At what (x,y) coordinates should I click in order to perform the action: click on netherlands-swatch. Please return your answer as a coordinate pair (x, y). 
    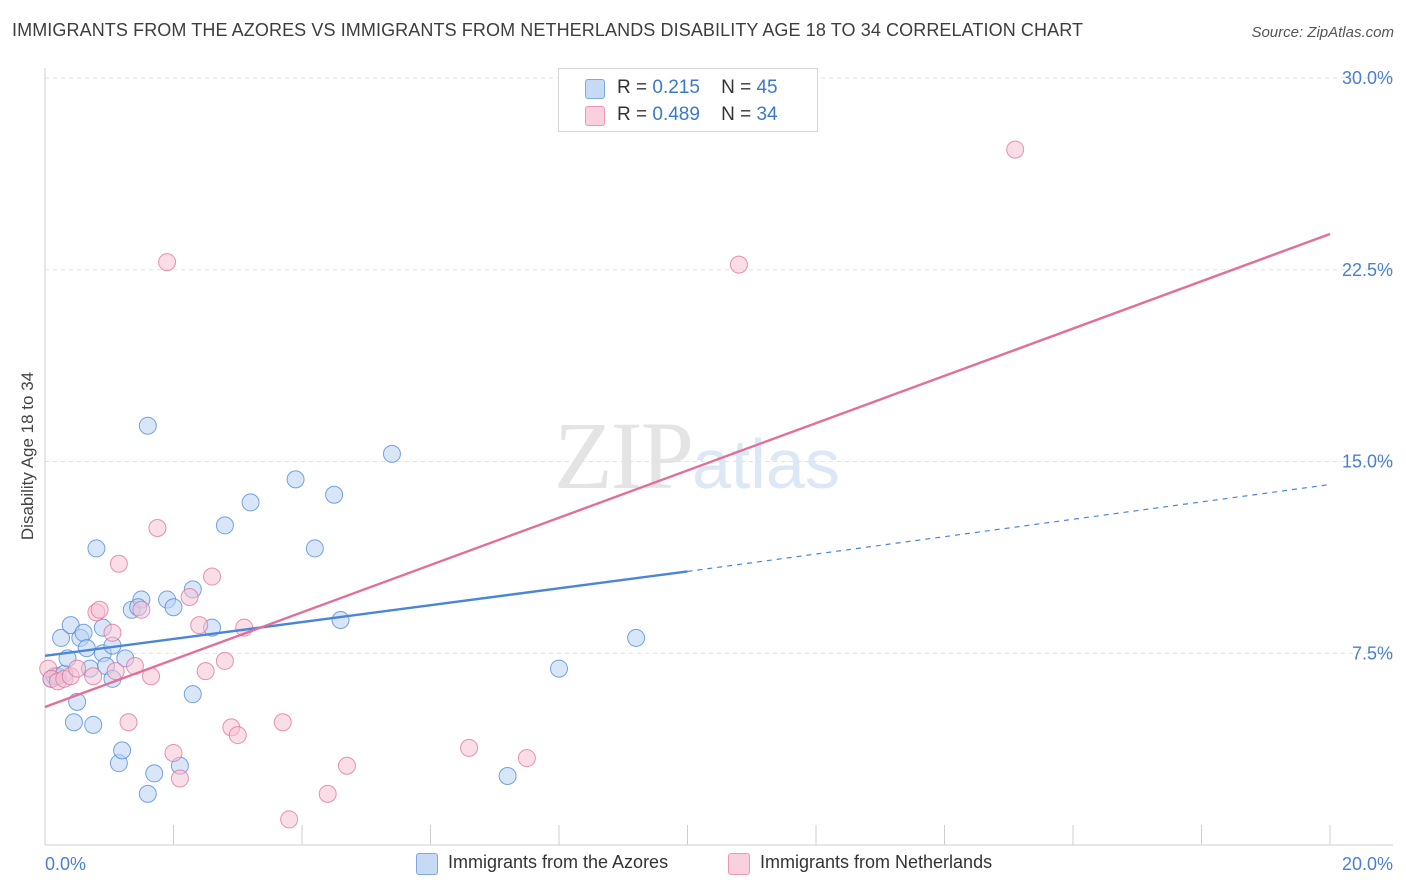
    Looking at the image, I should click on (595, 116).